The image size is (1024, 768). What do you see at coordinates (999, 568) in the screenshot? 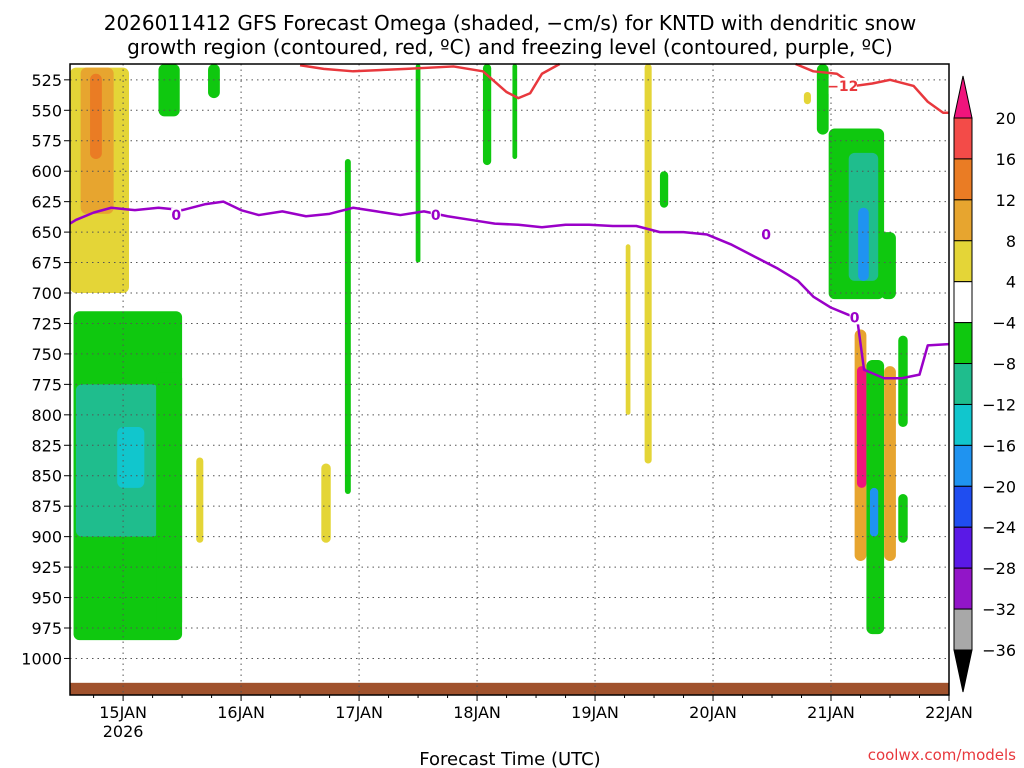
I see `colorbar-label: −28` at bounding box center [999, 568].